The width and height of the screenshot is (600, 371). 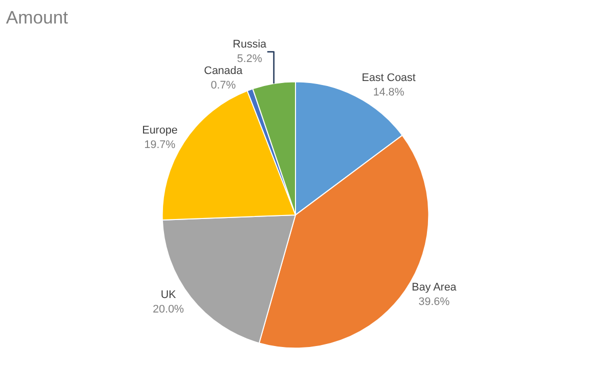 What do you see at coordinates (37, 18) in the screenshot?
I see `chart-title: Amount` at bounding box center [37, 18].